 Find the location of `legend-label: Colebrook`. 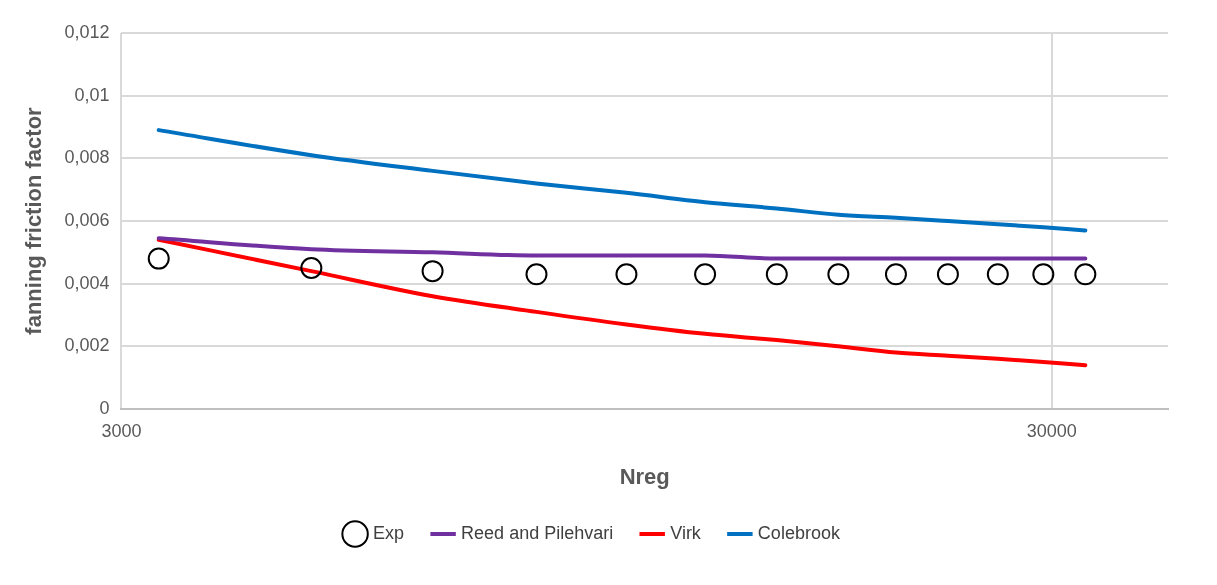

legend-label: Colebrook is located at coordinates (799, 532).